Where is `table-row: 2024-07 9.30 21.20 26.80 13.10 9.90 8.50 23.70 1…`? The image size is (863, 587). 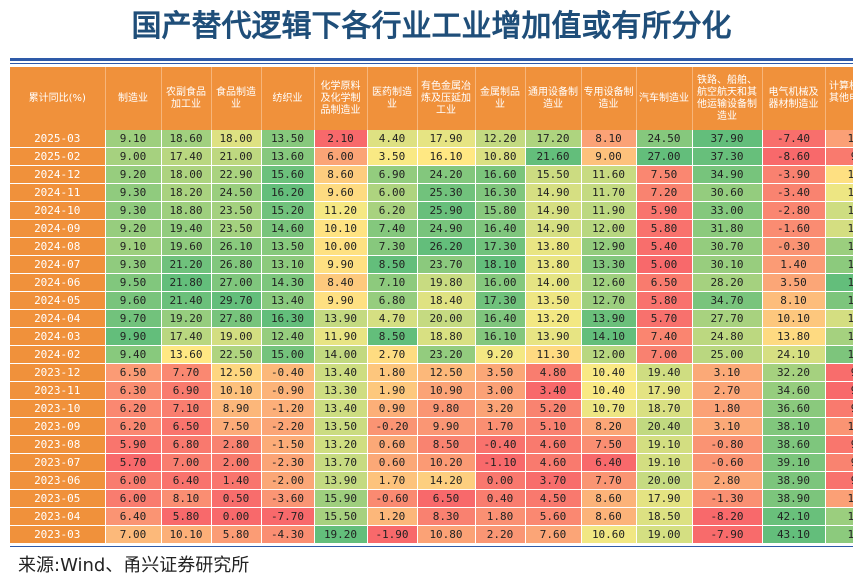 table-row: 2024-07 9.30 21.20 26.80 13.10 9.90 8.50 23.70 1… is located at coordinates (431, 264).